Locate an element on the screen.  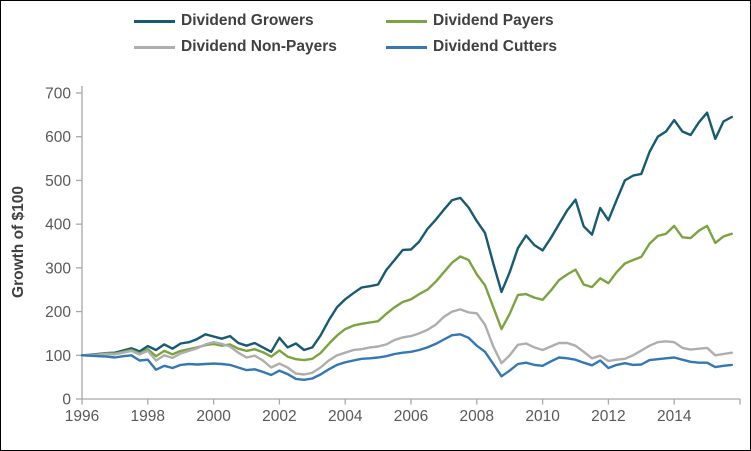
y-tick-label: 600 is located at coordinates (58, 137).